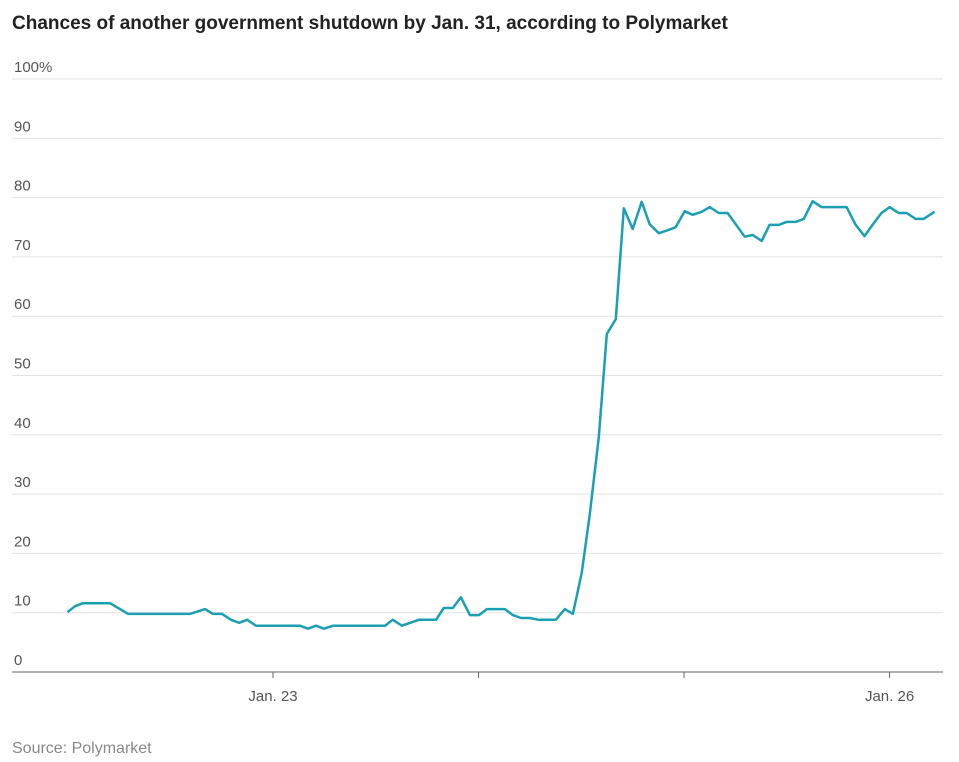 Image resolution: width=959 pixels, height=762 pixels. I want to click on y-tick-label: 10, so click(22, 601).